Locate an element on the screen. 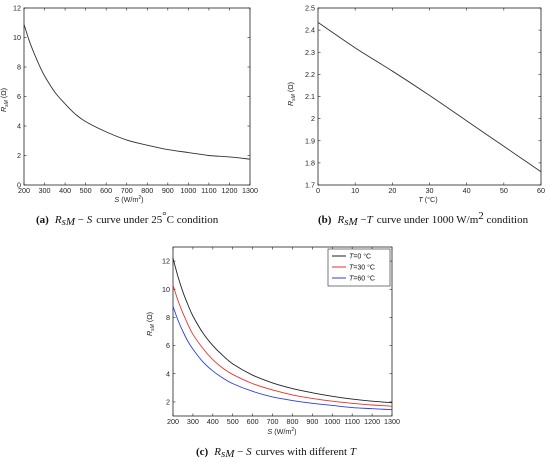  panel-b-xlabel: T (°C) is located at coordinates (427, 199).